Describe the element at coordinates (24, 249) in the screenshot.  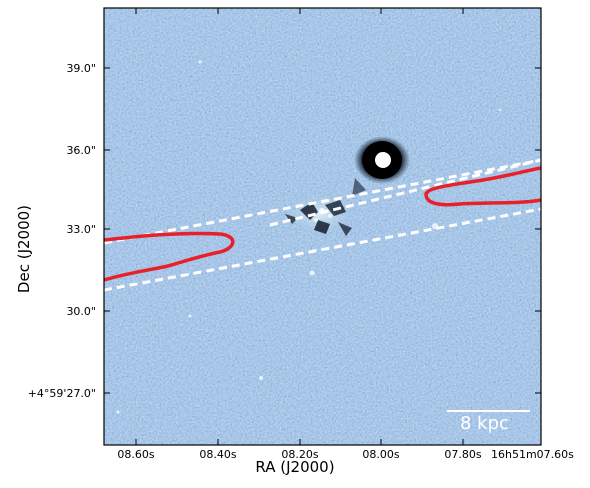
I see `y-axis-label: Dec (J2000)` at that location.